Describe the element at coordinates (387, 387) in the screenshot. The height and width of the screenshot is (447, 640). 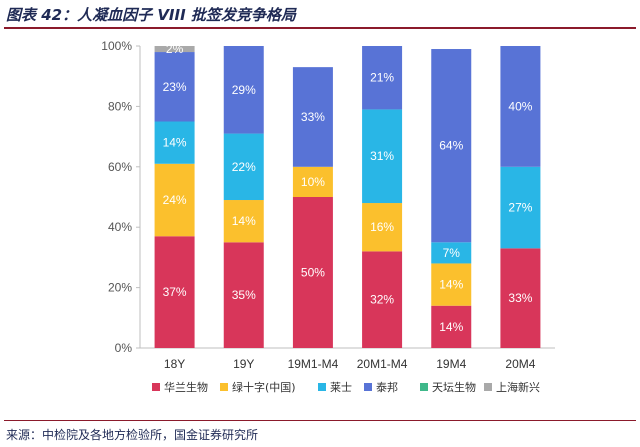
I see `legend-label: 泰邦` at that location.